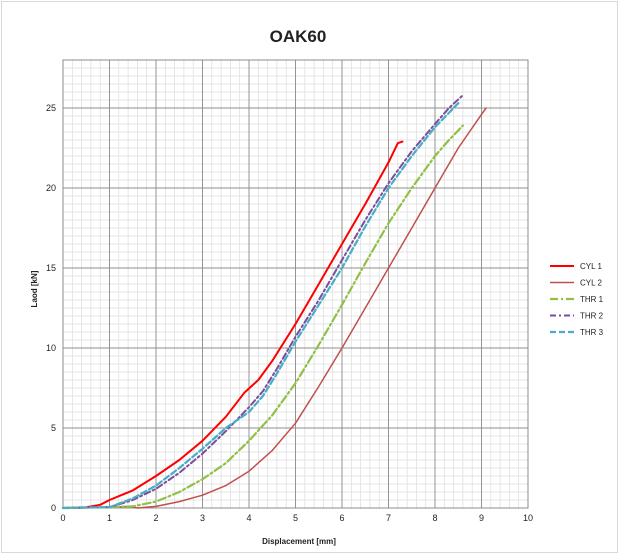  I want to click on y-tick-label: 20, so click(51, 188).